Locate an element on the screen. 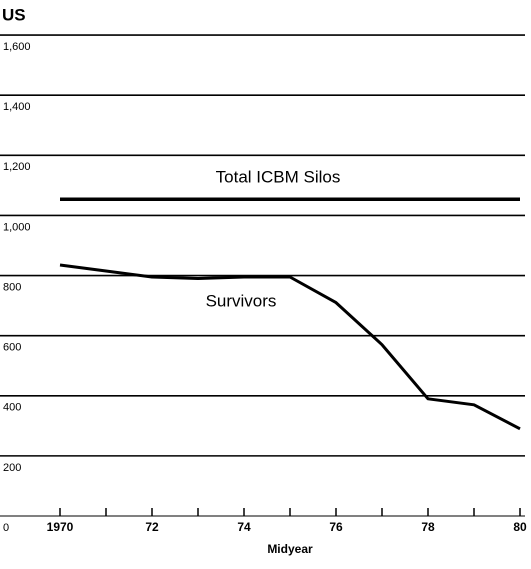 The height and width of the screenshot is (569, 531). y-tick-label: 1,600 is located at coordinates (17, 47).